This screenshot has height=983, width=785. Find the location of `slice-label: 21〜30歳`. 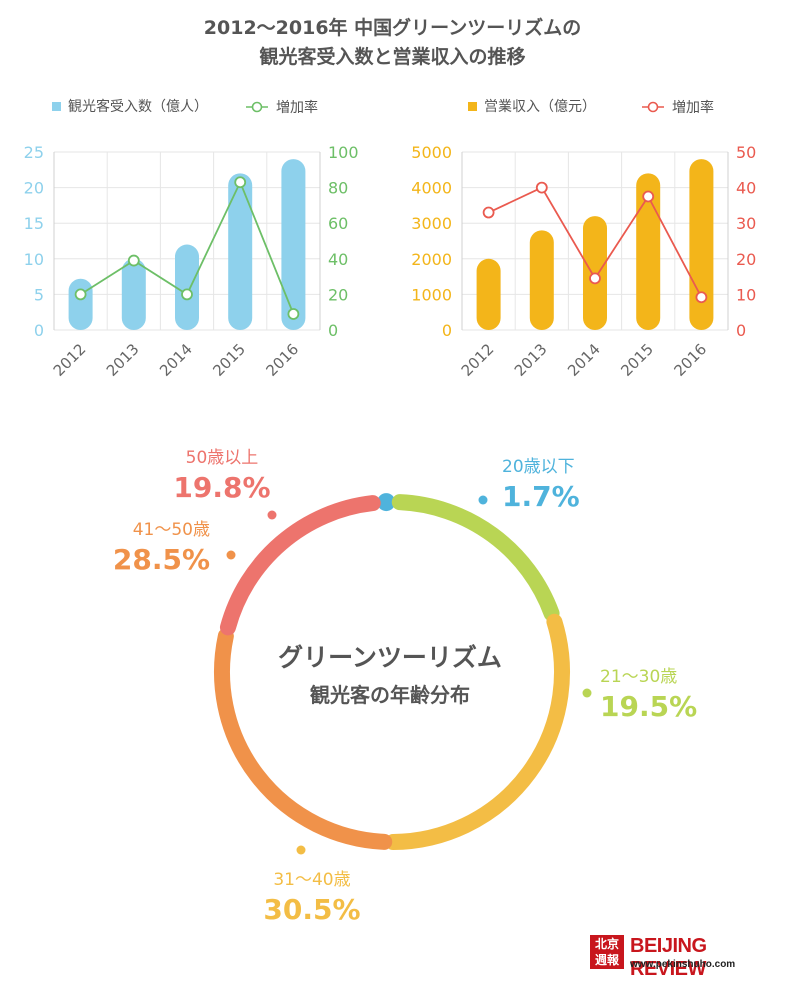

slice-label: 21〜30歳 is located at coordinates (638, 677).